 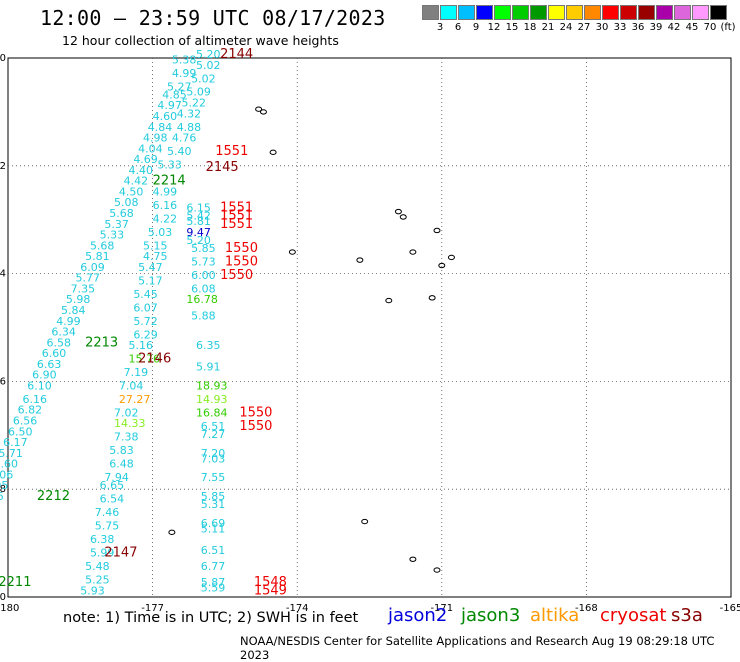 What do you see at coordinates (633, 615) in the screenshot?
I see `satellite-legend-item: cryosat` at bounding box center [633, 615].